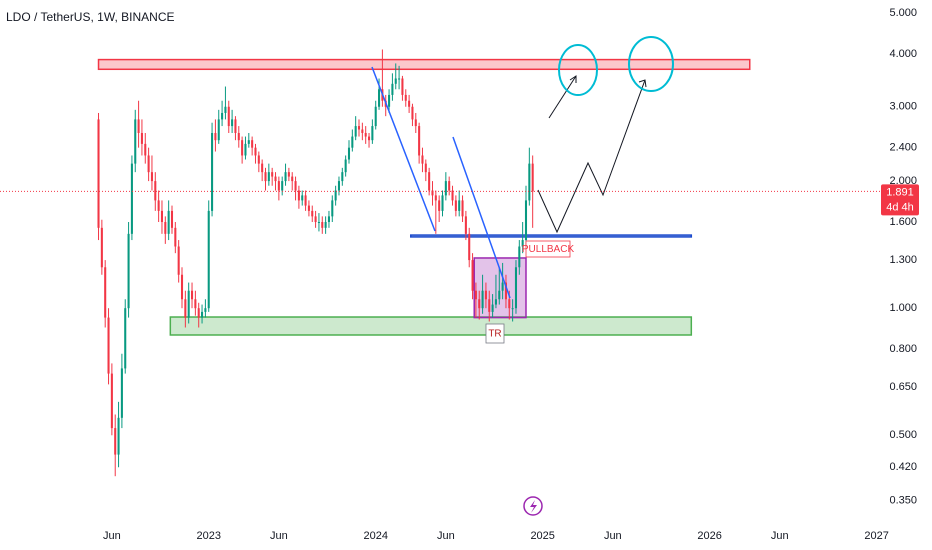 The image size is (932, 550). What do you see at coordinates (903, 467) in the screenshot?
I see `y-tick-label: 0.420` at bounding box center [903, 467].